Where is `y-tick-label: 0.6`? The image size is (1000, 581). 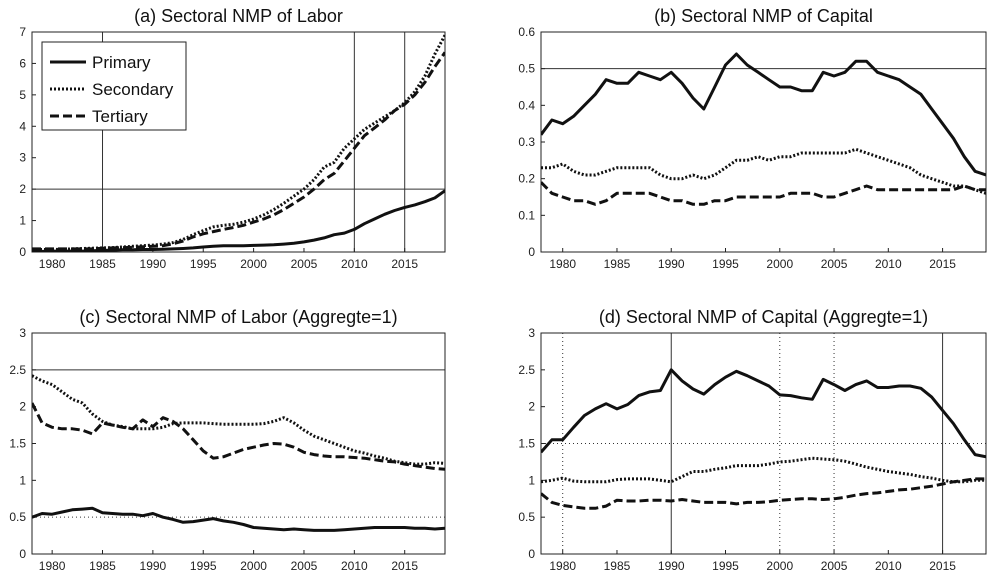 y-tick-label: 0.6 is located at coordinates (526, 32).